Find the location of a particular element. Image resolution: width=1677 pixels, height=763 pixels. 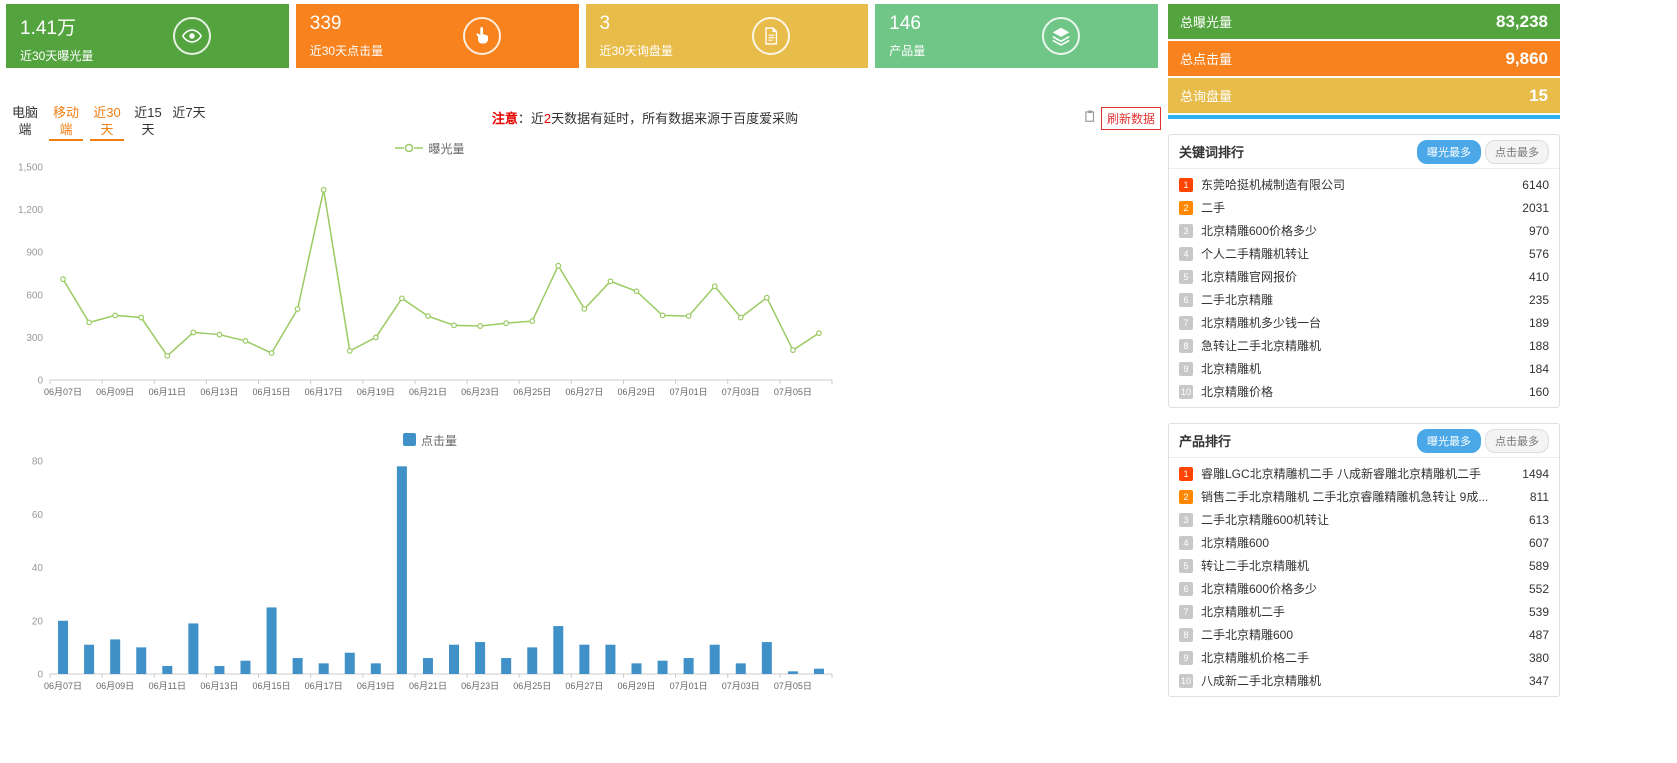

rank-text: 北京精雕机 is located at coordinates (1231, 369).